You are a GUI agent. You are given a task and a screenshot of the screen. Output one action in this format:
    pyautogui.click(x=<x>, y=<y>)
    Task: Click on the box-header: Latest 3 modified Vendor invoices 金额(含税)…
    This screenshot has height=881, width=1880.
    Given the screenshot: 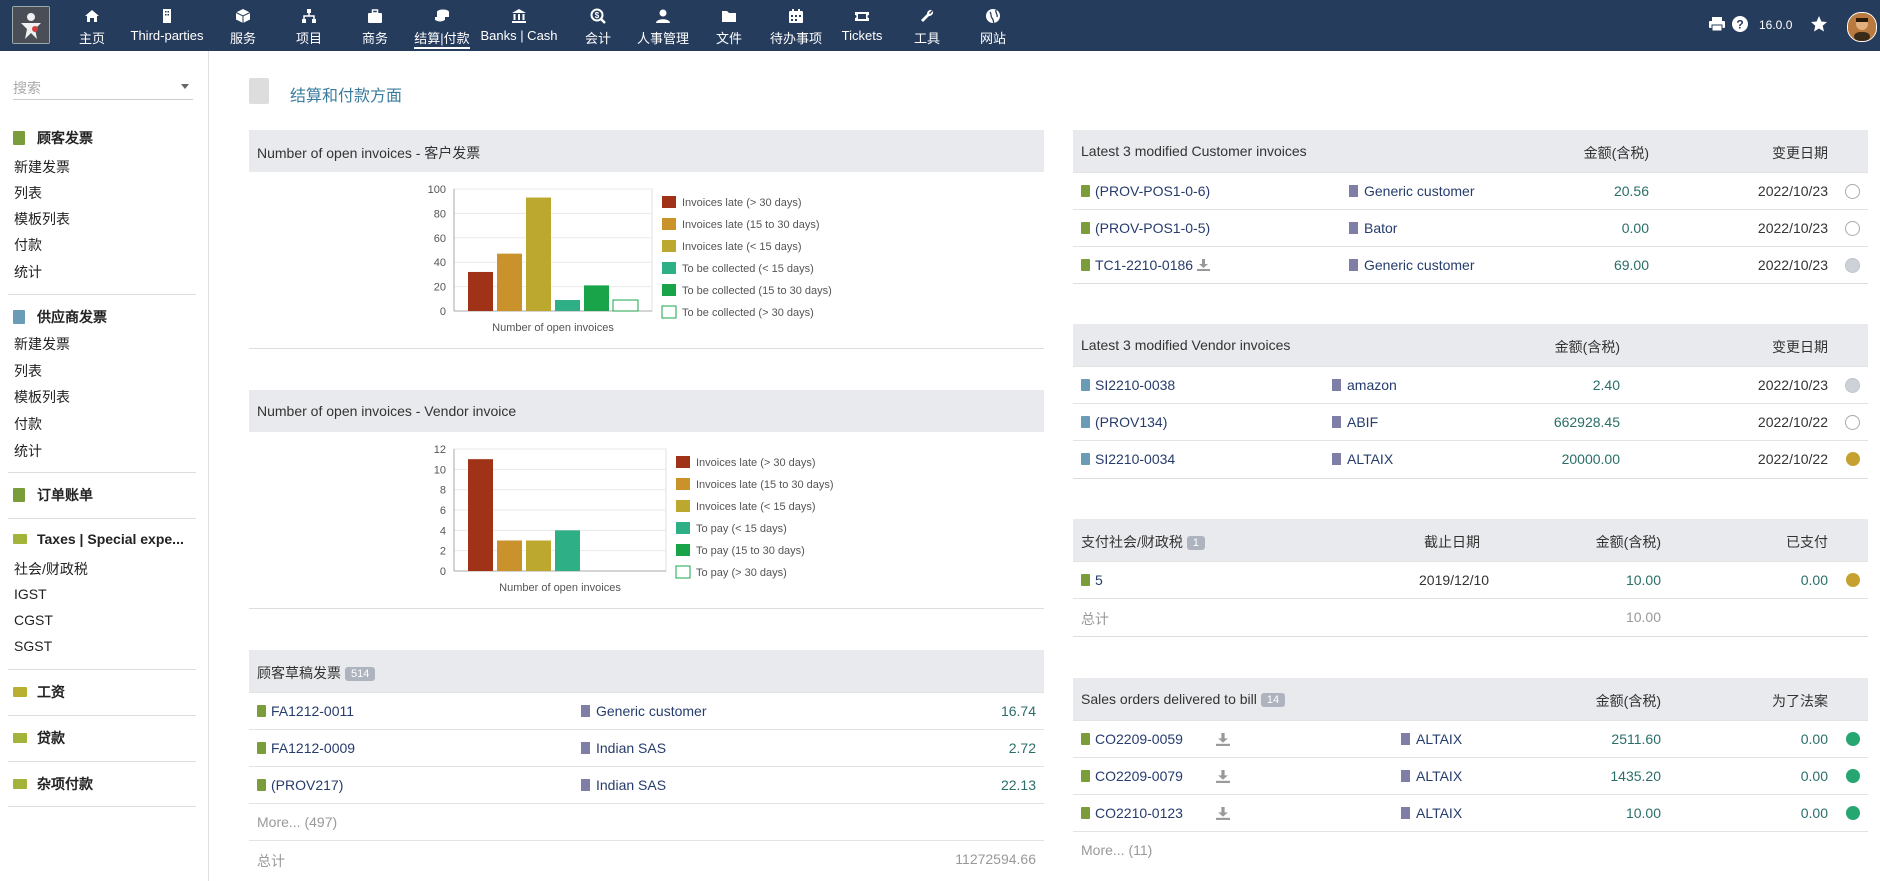 What is the action you would take?
    pyautogui.click(x=1470, y=345)
    